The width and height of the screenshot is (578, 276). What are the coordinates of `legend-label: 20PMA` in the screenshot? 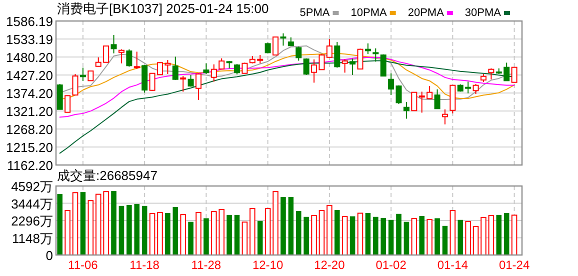 It's located at (426, 13).